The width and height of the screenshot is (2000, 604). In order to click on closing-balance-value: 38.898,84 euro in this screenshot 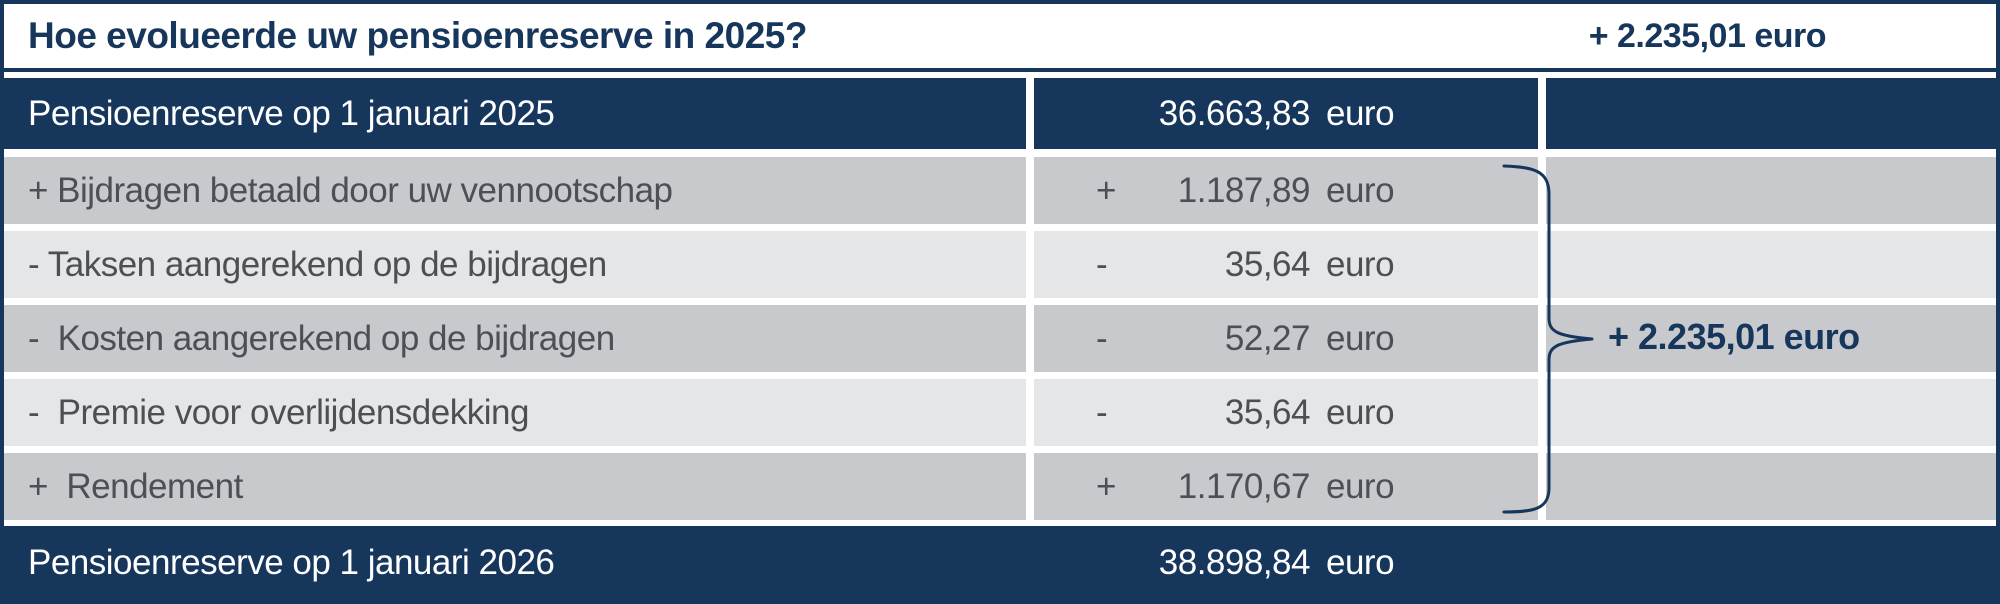, I will do `click(1286, 563)`.